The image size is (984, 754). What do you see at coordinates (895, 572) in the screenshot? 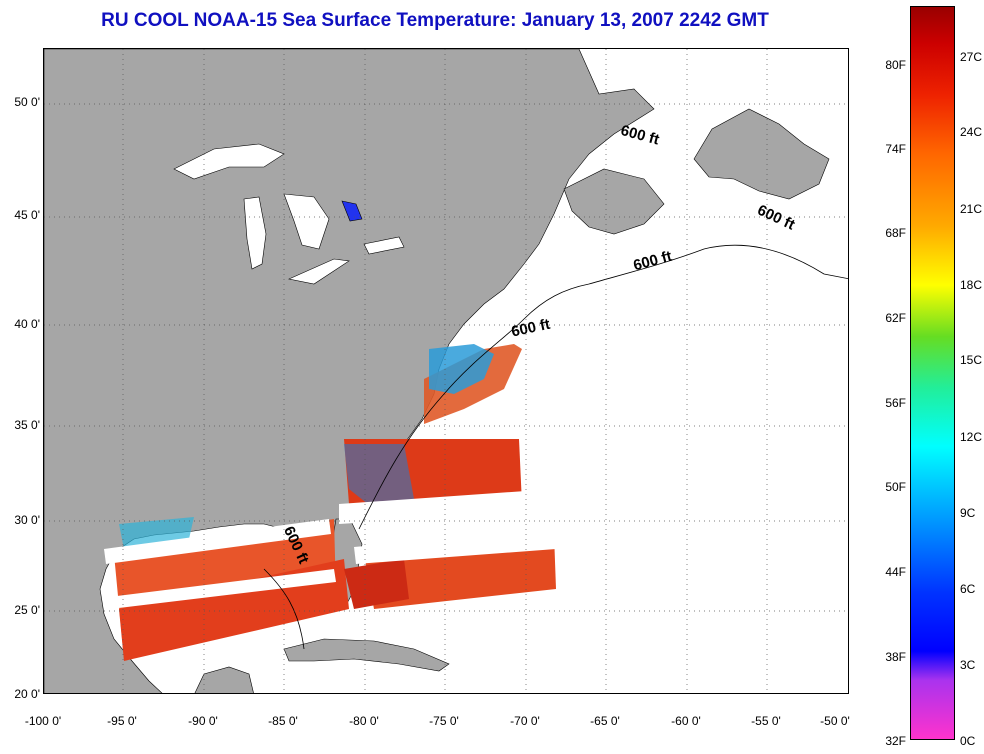
I see `colorbar-fahrenheit-label: 44F` at bounding box center [895, 572].